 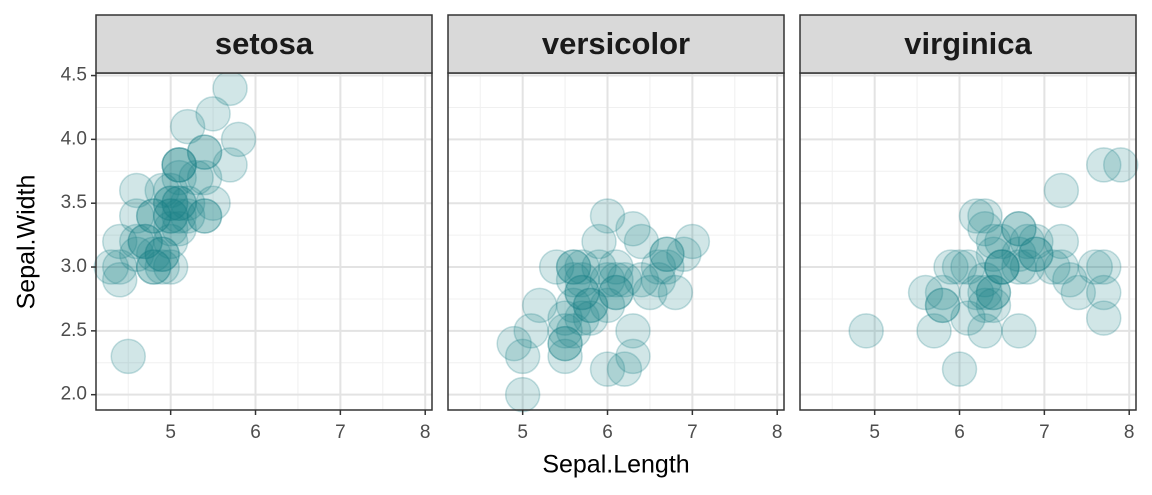 What do you see at coordinates (74, 266) in the screenshot?
I see `y-tick-label: 3.0` at bounding box center [74, 266].